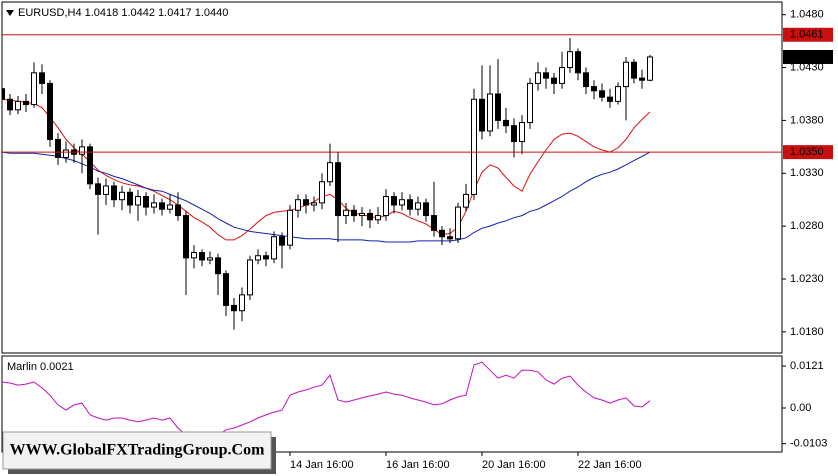 The width and height of the screenshot is (838, 476). What do you see at coordinates (808, 444) in the screenshot?
I see `y-tick-label: -0.0103` at bounding box center [808, 444].